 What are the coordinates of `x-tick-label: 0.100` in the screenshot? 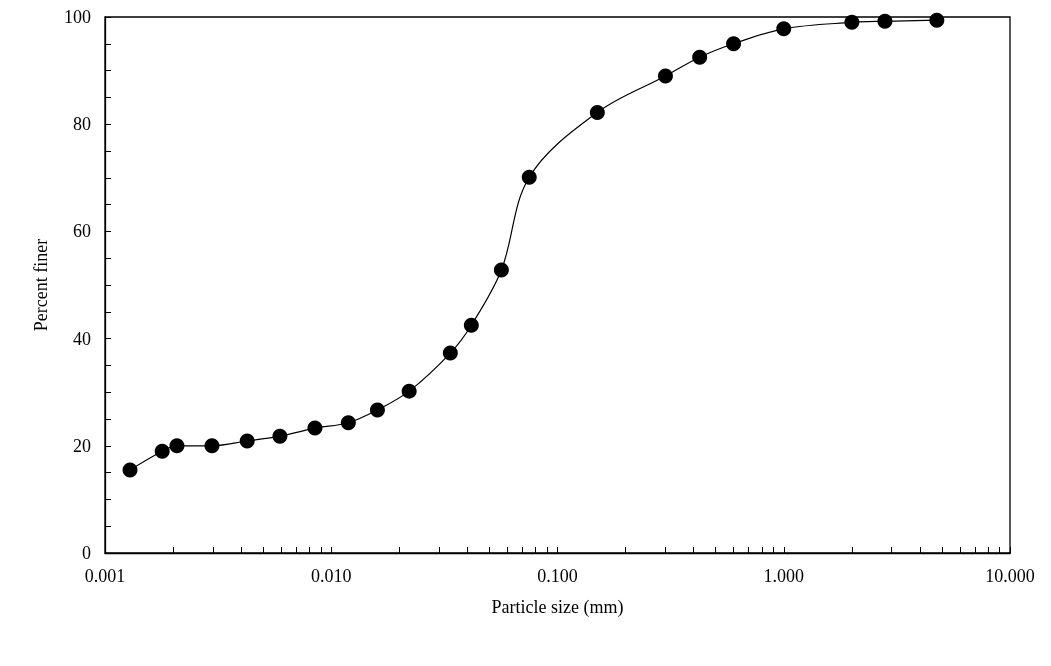 It's located at (557, 576).